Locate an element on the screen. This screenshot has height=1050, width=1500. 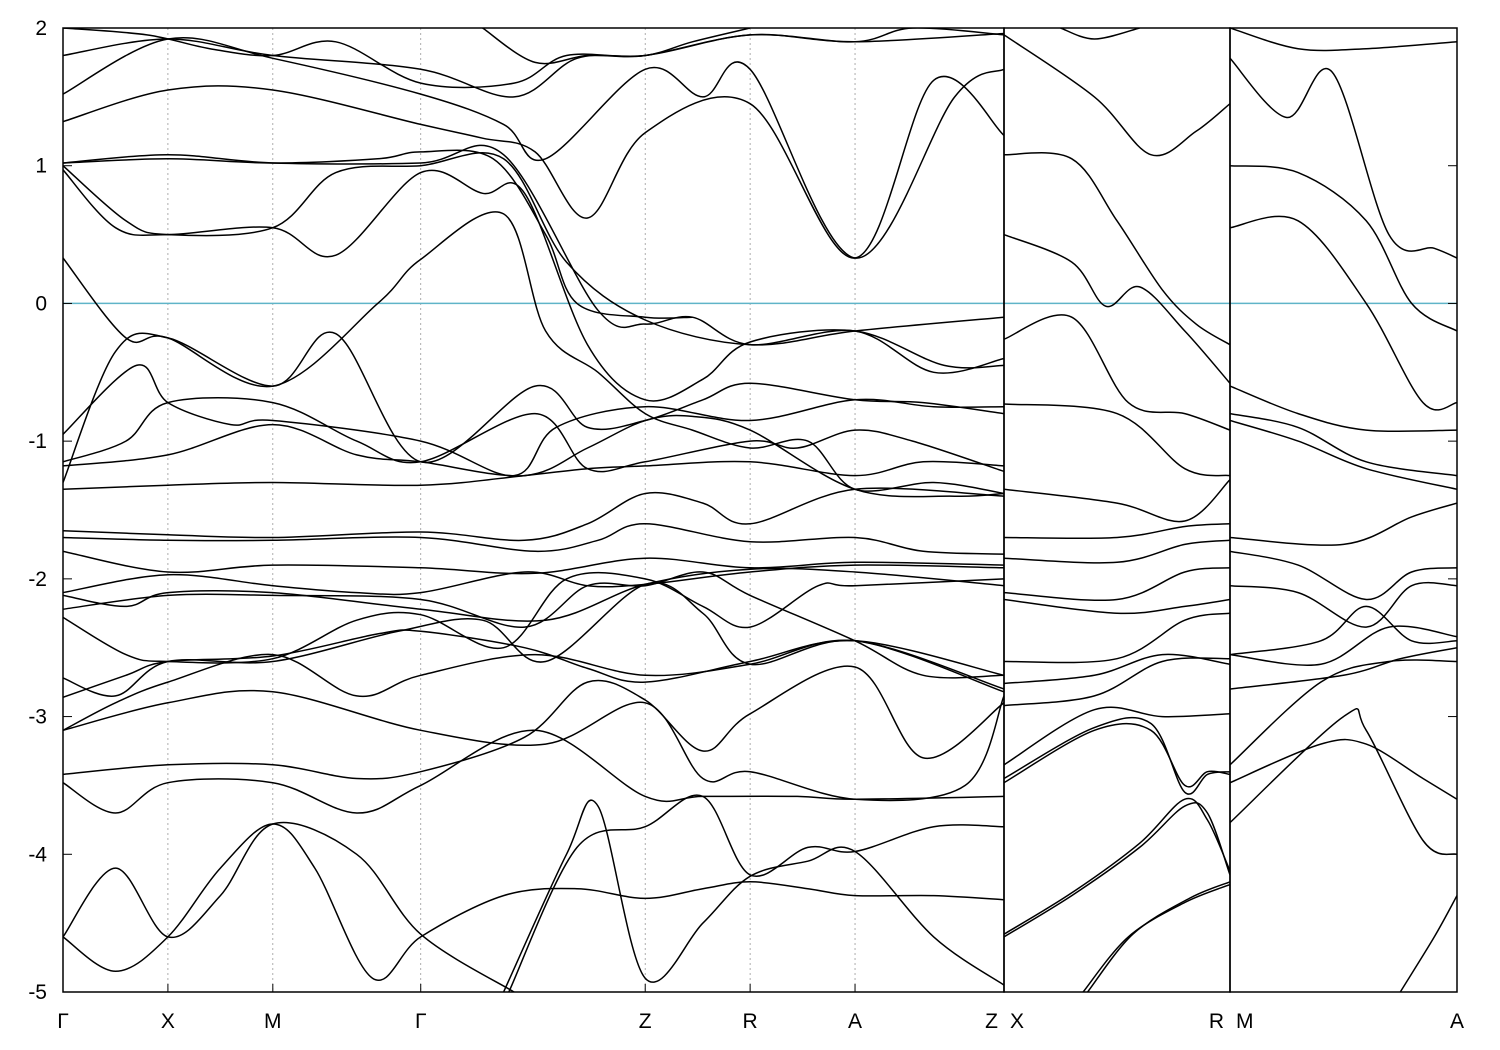
y-tick-label: 1 is located at coordinates (41, 166).